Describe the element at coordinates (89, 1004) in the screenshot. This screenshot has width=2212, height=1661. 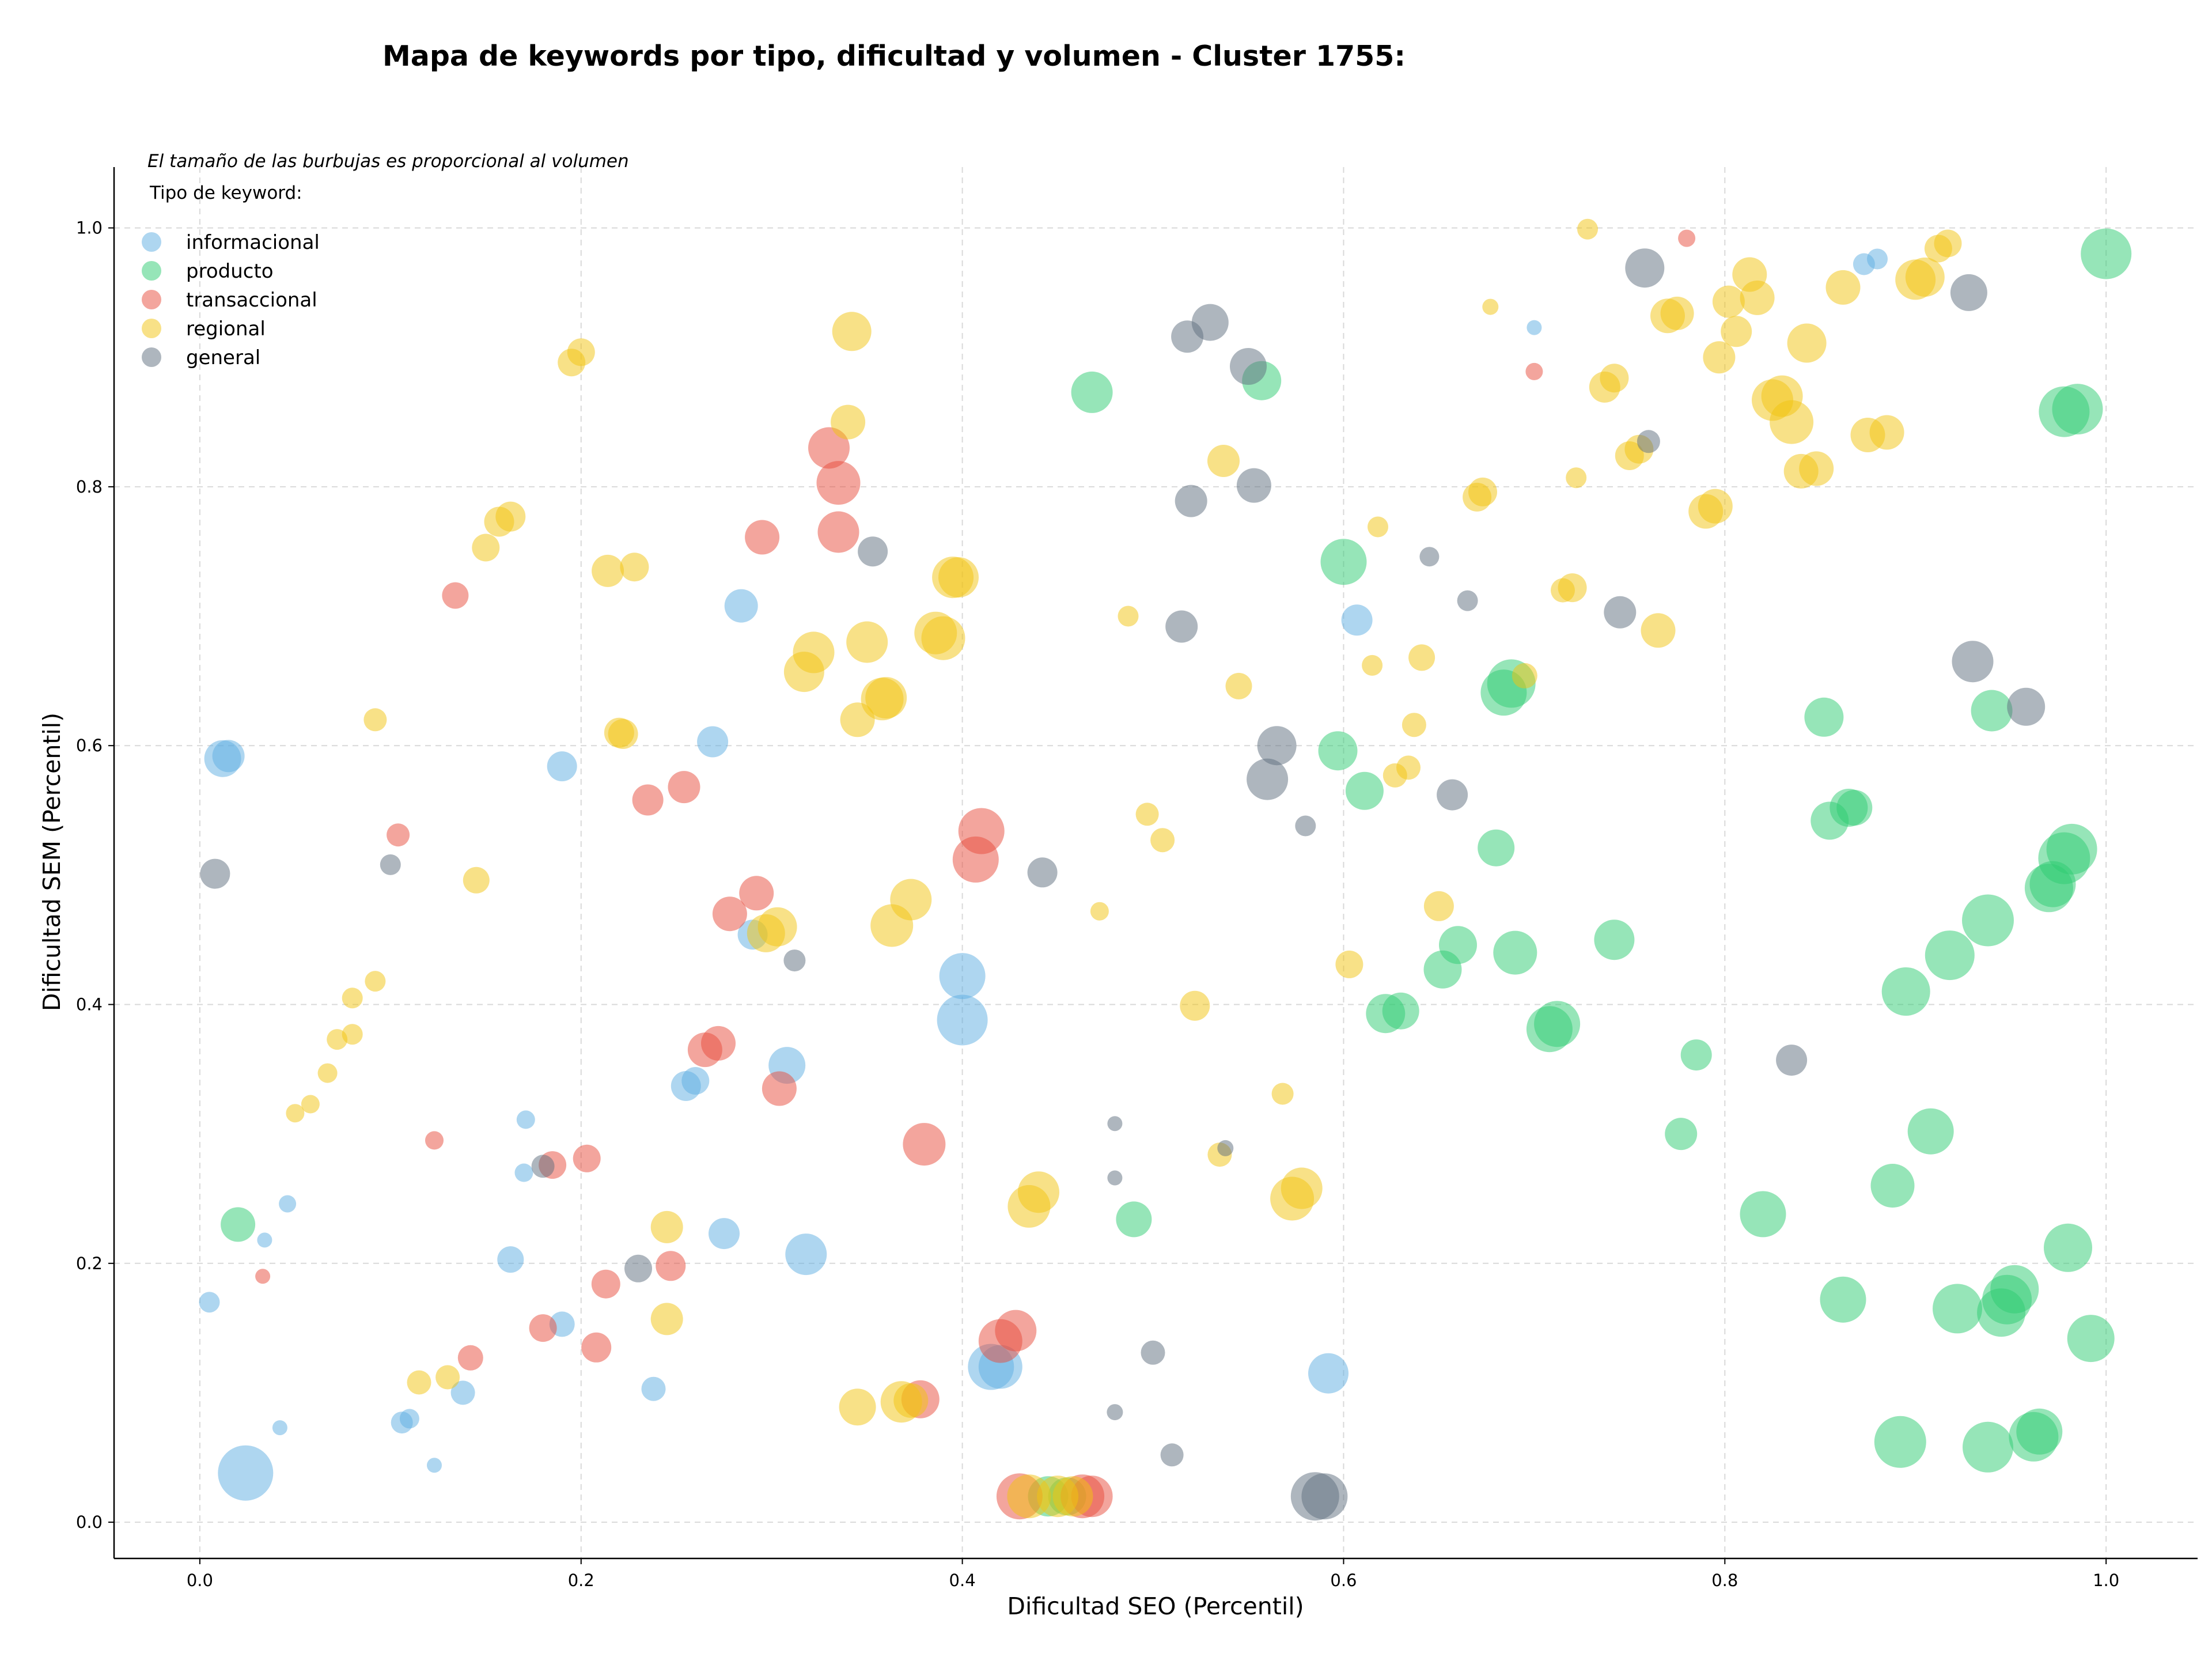
I see `y-tick-label: 0.4` at that location.